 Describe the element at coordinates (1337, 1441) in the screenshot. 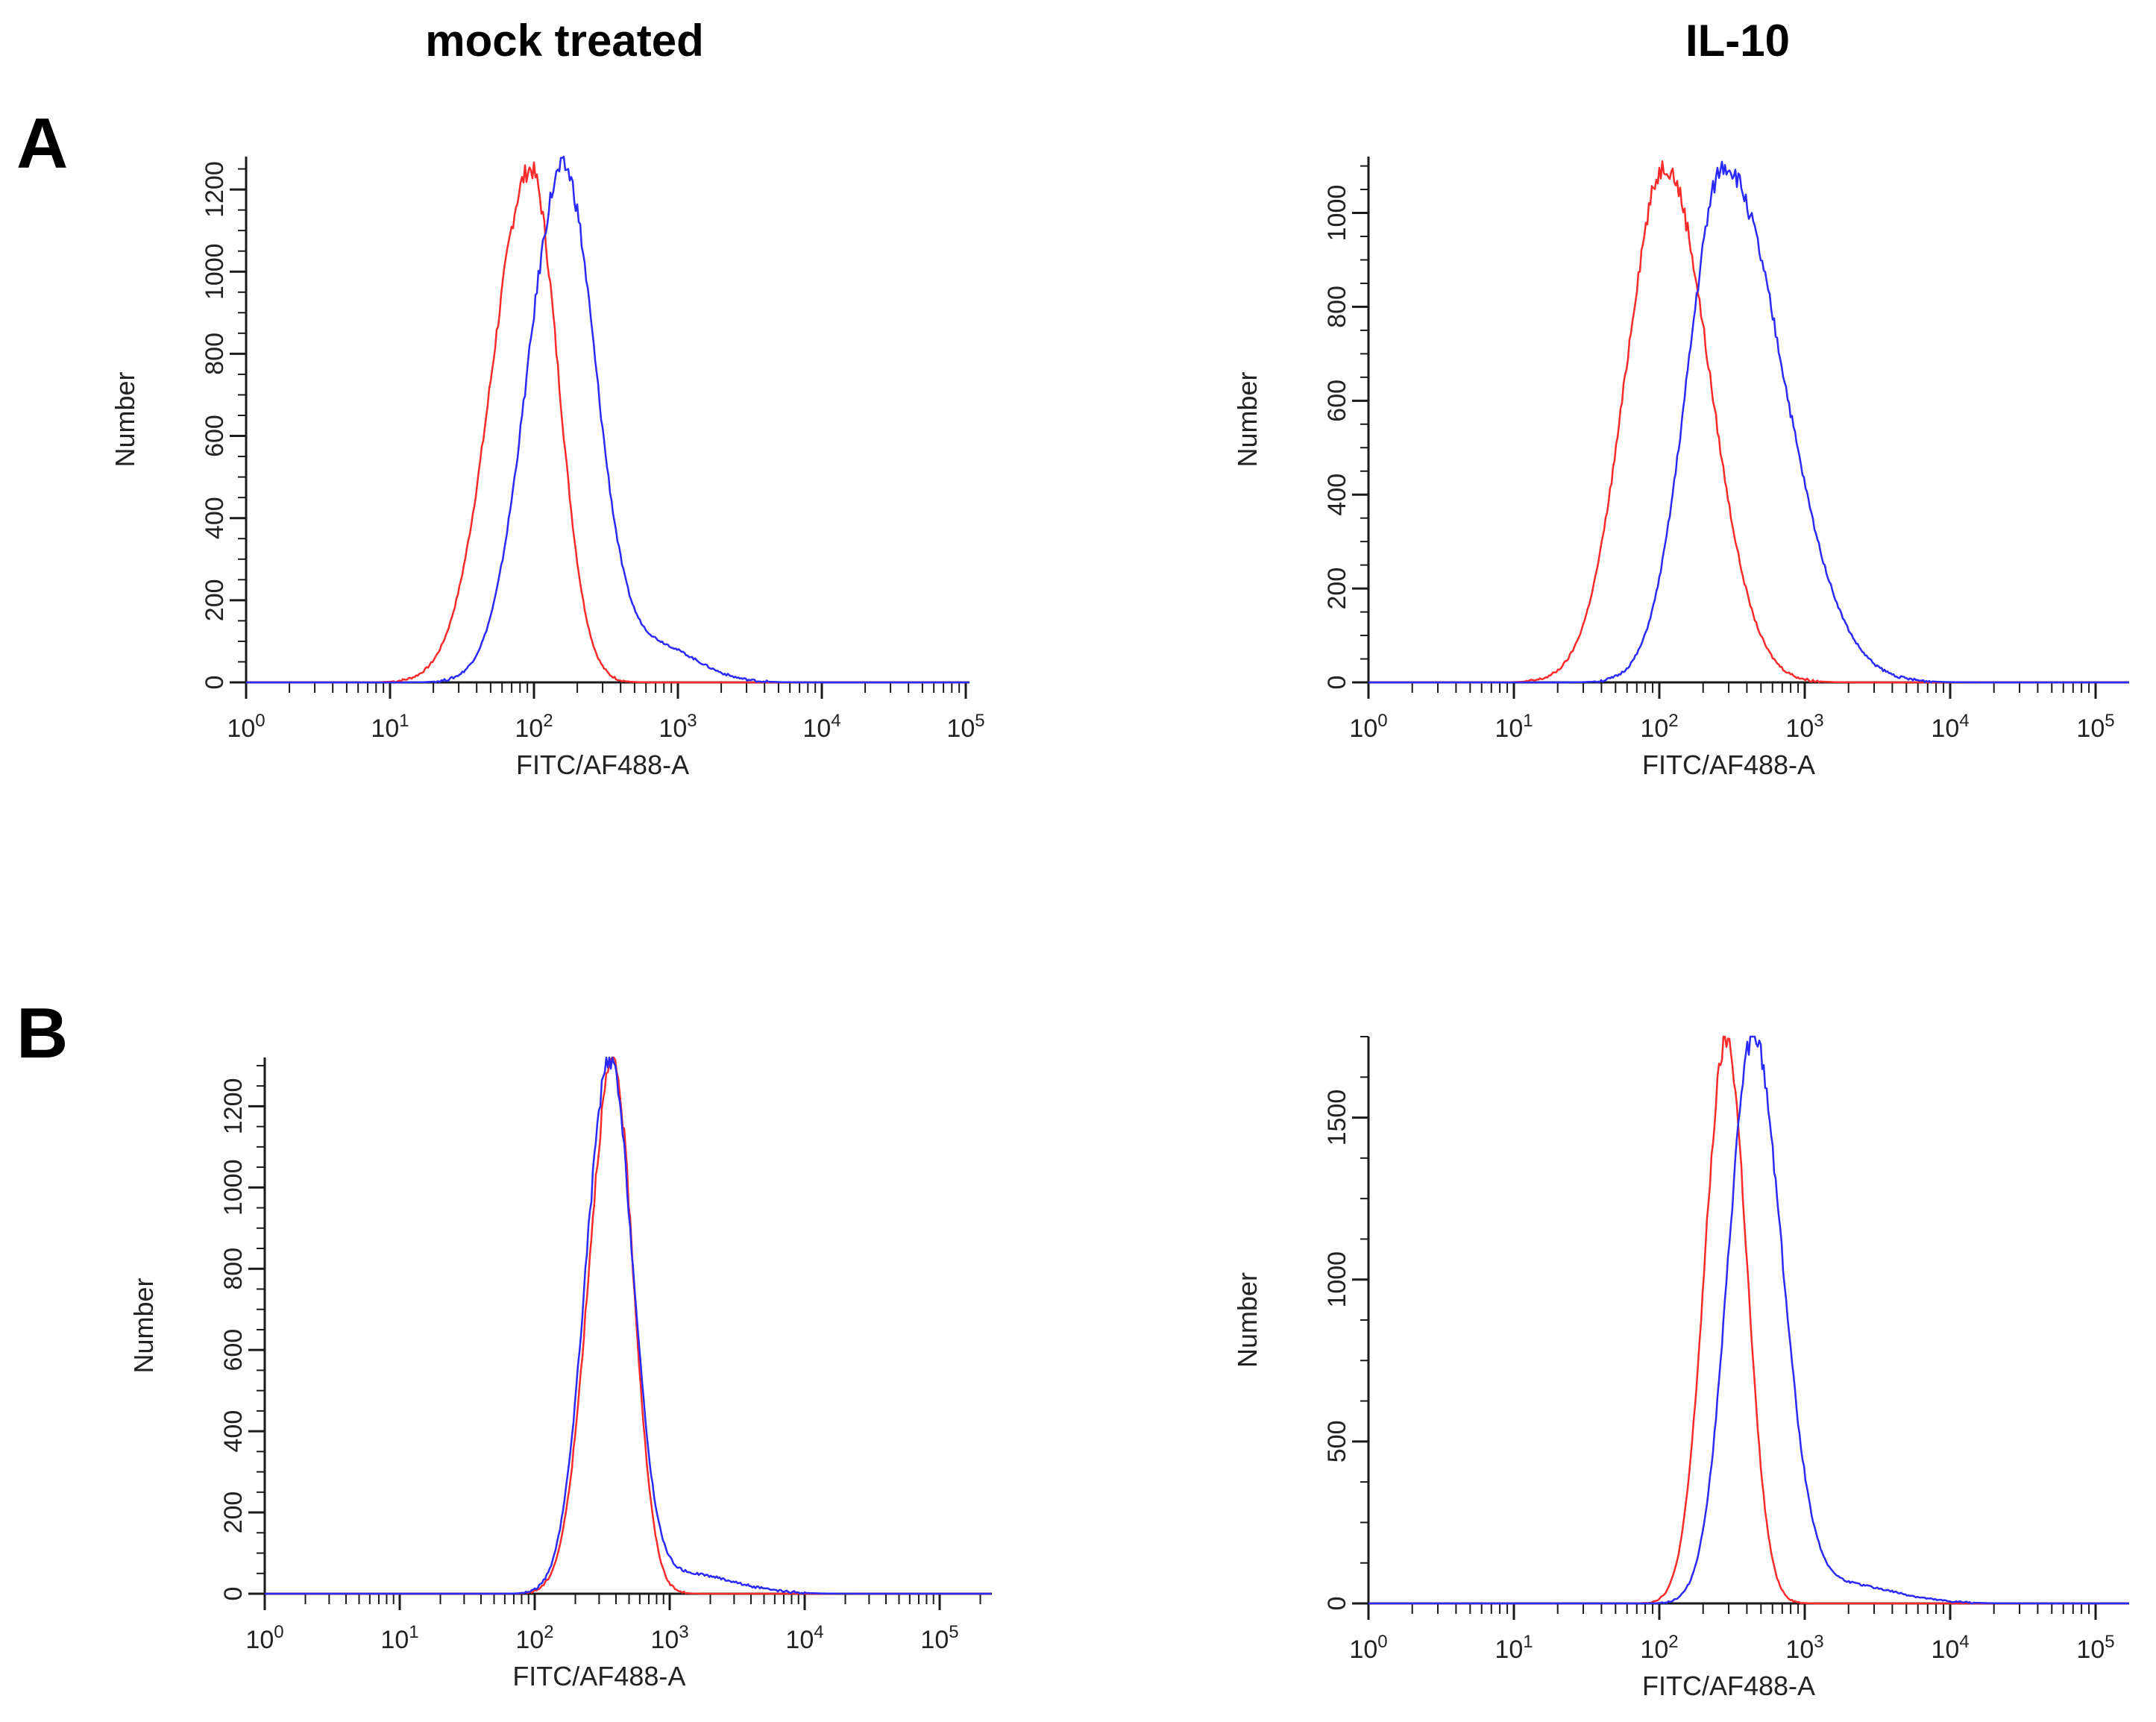

I see `y-tick-label: 500` at that location.